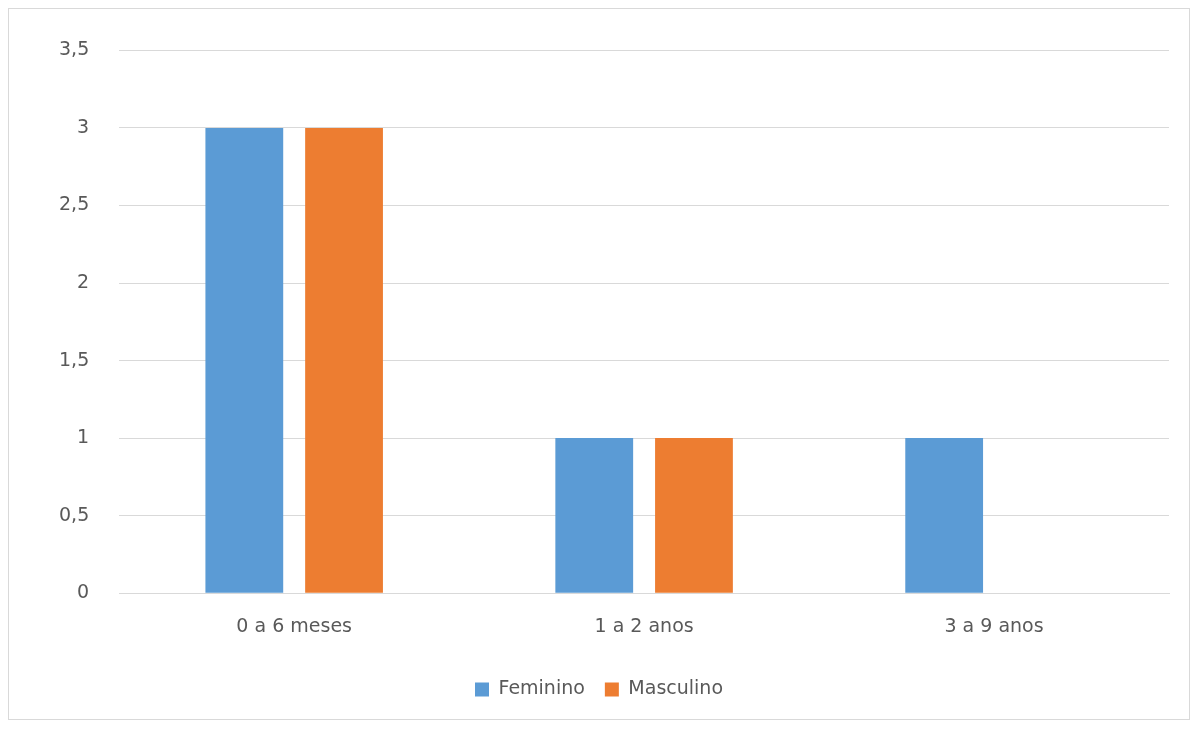 This screenshot has height=729, width=1199. I want to click on y-tick-label: 0, so click(83, 591).